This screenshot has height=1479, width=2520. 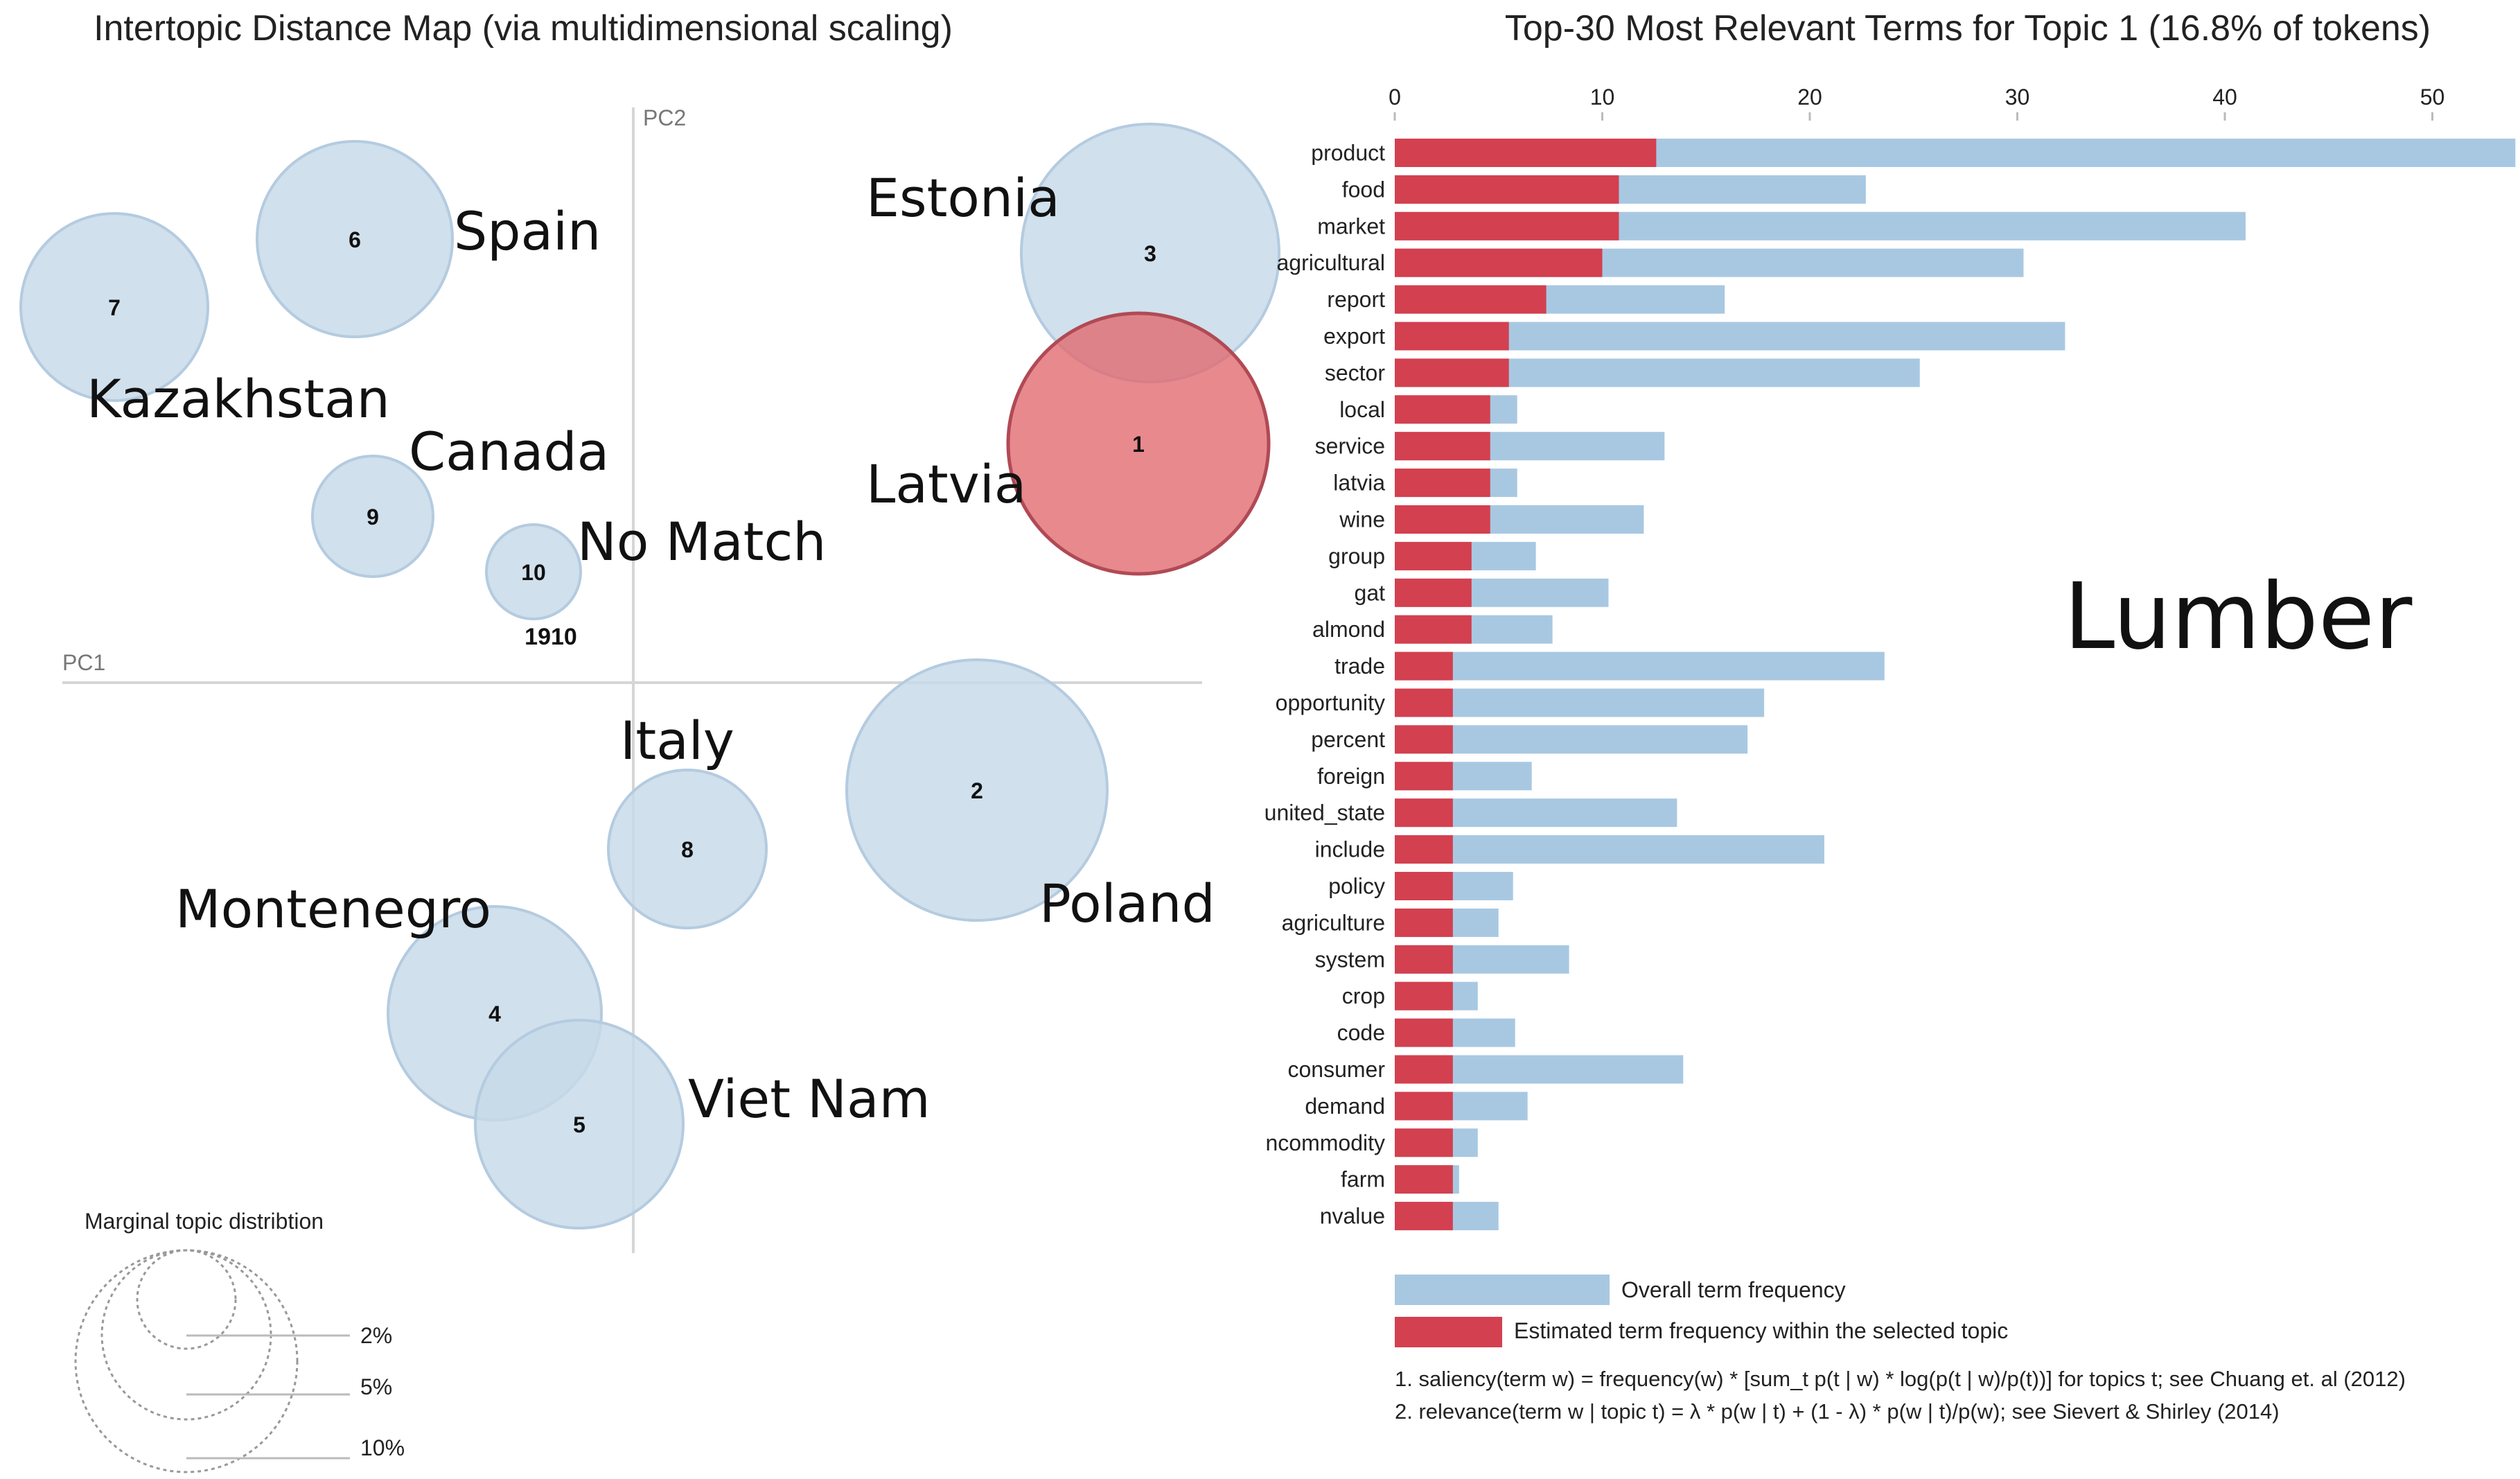 What do you see at coordinates (1362, 519) in the screenshot?
I see `term-label-wine: wine` at bounding box center [1362, 519].